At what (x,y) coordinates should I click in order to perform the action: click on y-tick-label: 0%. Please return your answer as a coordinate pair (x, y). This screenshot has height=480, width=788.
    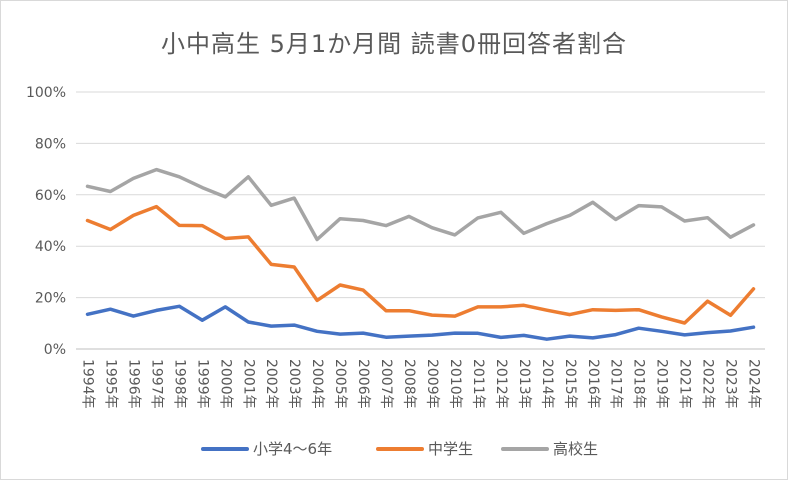
    Looking at the image, I should click on (55, 350).